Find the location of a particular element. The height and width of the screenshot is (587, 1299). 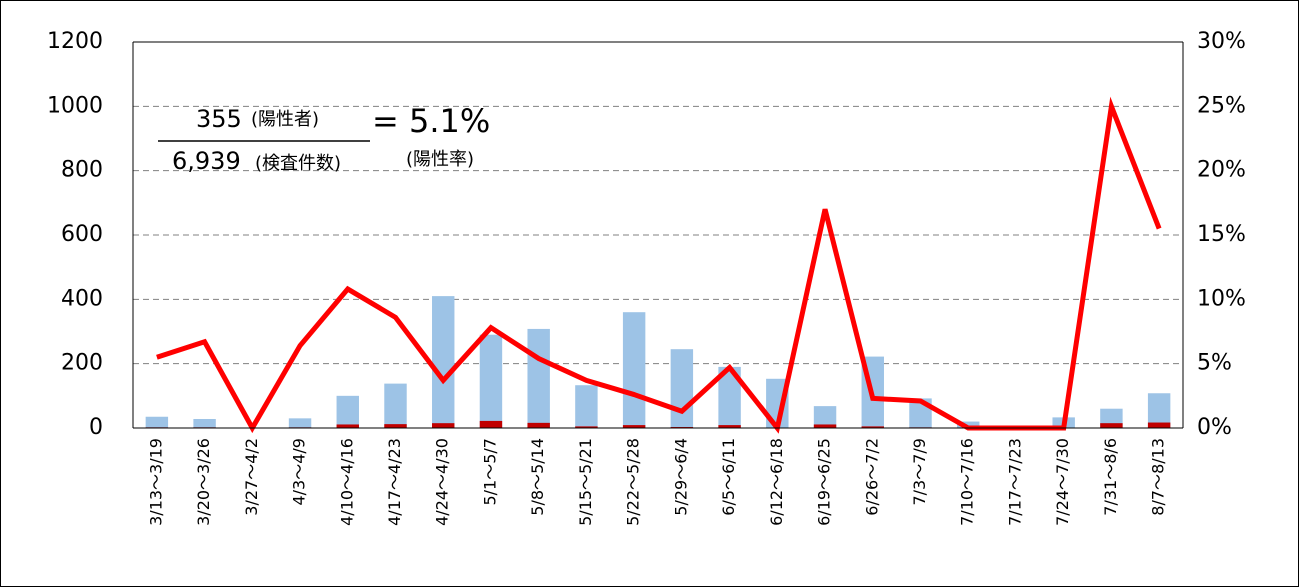

y-tick-label: 800 is located at coordinates (82, 170).